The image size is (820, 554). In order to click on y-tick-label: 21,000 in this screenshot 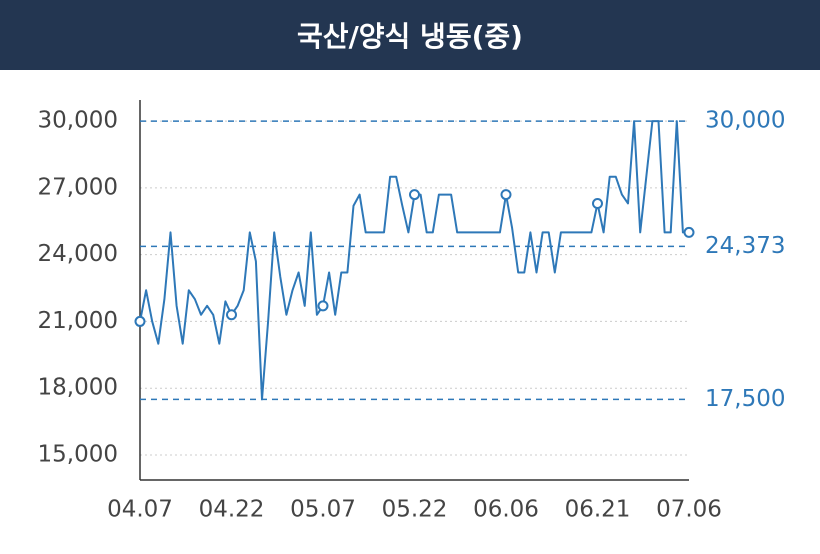, I will do `click(78, 321)`.